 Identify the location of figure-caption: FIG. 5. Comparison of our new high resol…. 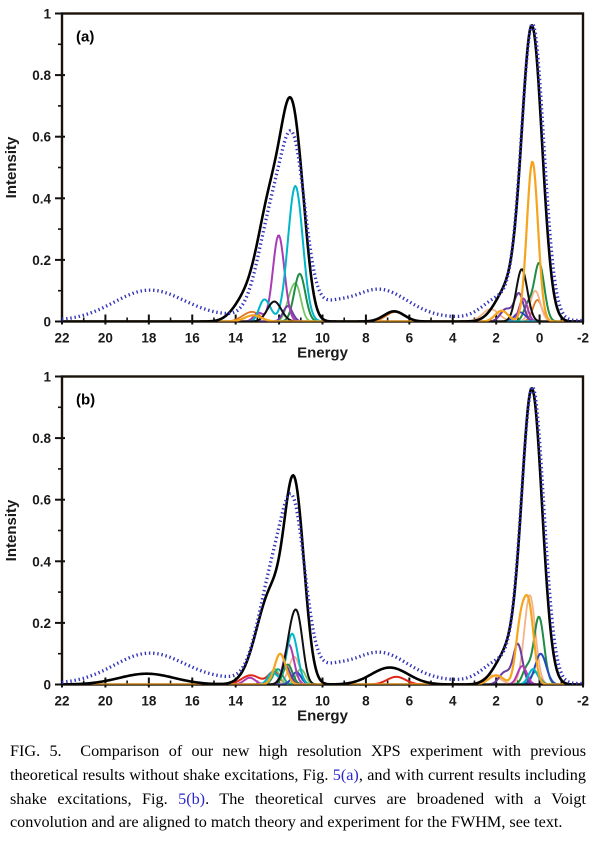
(298, 787).